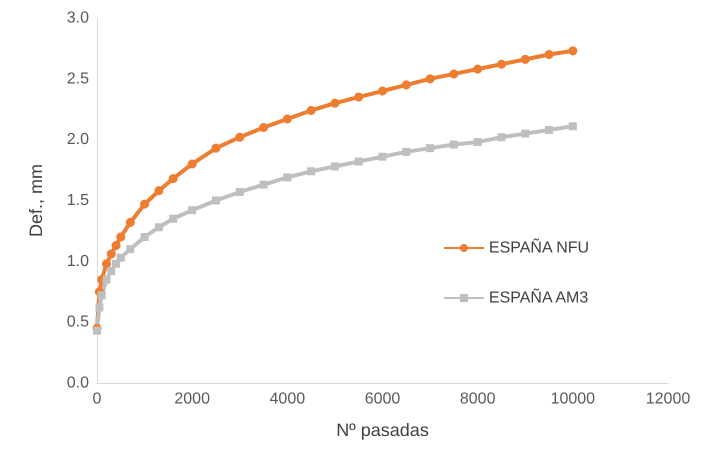  What do you see at coordinates (538, 297) in the screenshot?
I see `legend-label: ESPAÑA AM3` at bounding box center [538, 297].